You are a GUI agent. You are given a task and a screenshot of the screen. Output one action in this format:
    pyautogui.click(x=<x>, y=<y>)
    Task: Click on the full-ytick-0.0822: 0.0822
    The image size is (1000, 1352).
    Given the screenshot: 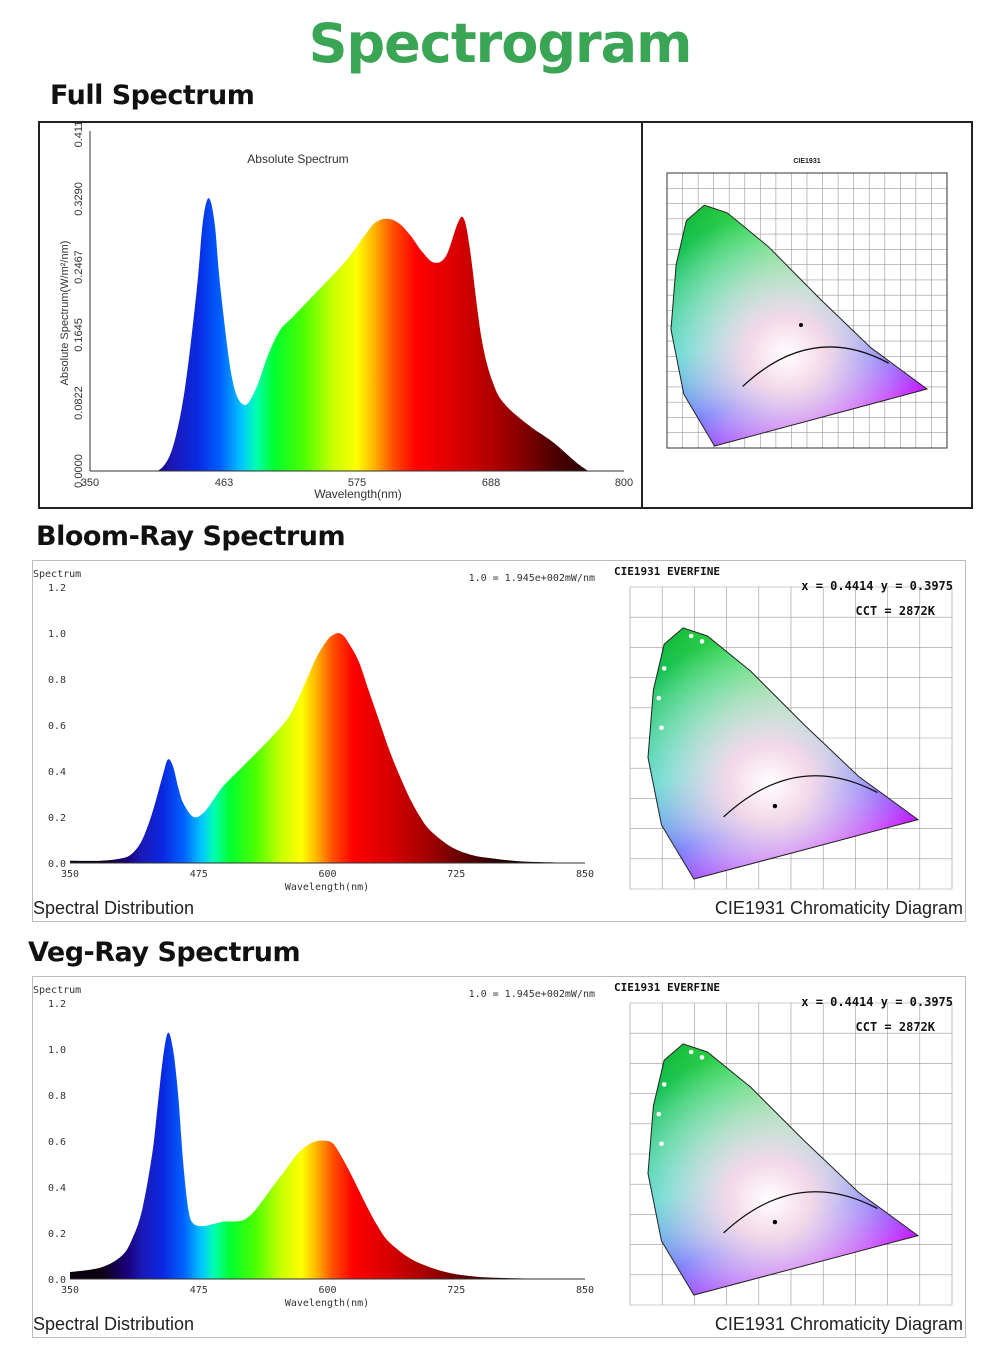 What is the action you would take?
    pyautogui.click(x=79, y=403)
    